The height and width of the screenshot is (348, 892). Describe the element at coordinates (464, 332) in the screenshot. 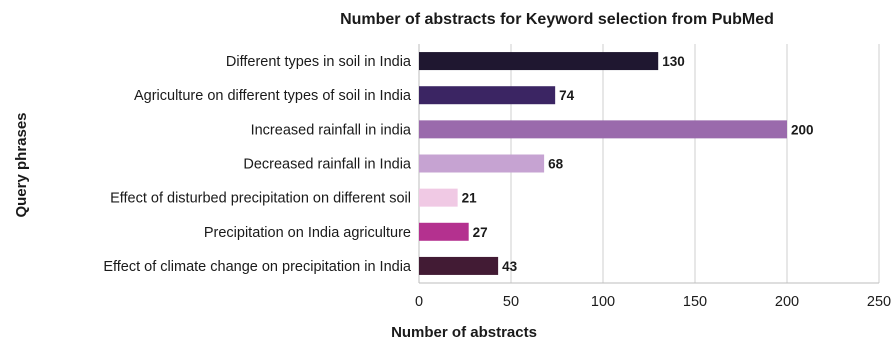

I see `x-axis-title: Number of abstracts` at that location.